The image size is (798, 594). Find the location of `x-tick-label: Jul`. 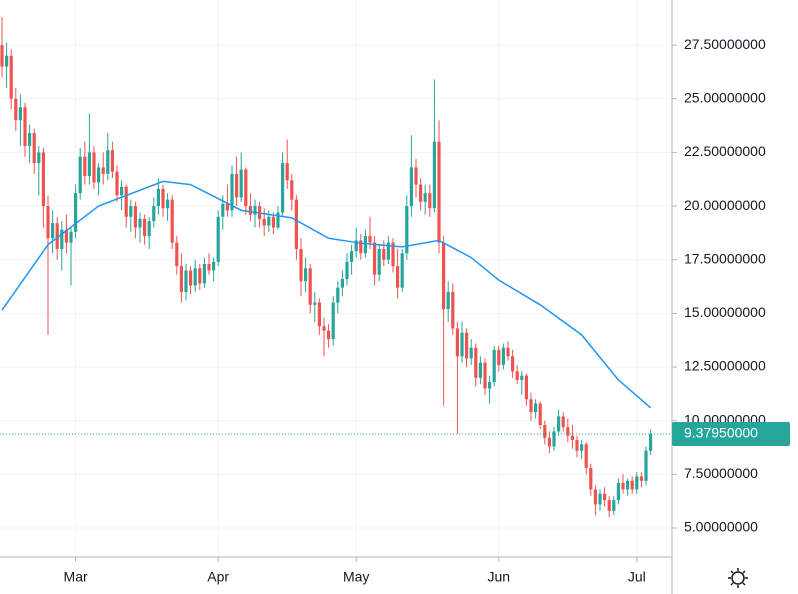

x-tick-label: Jul is located at coordinates (637, 577).